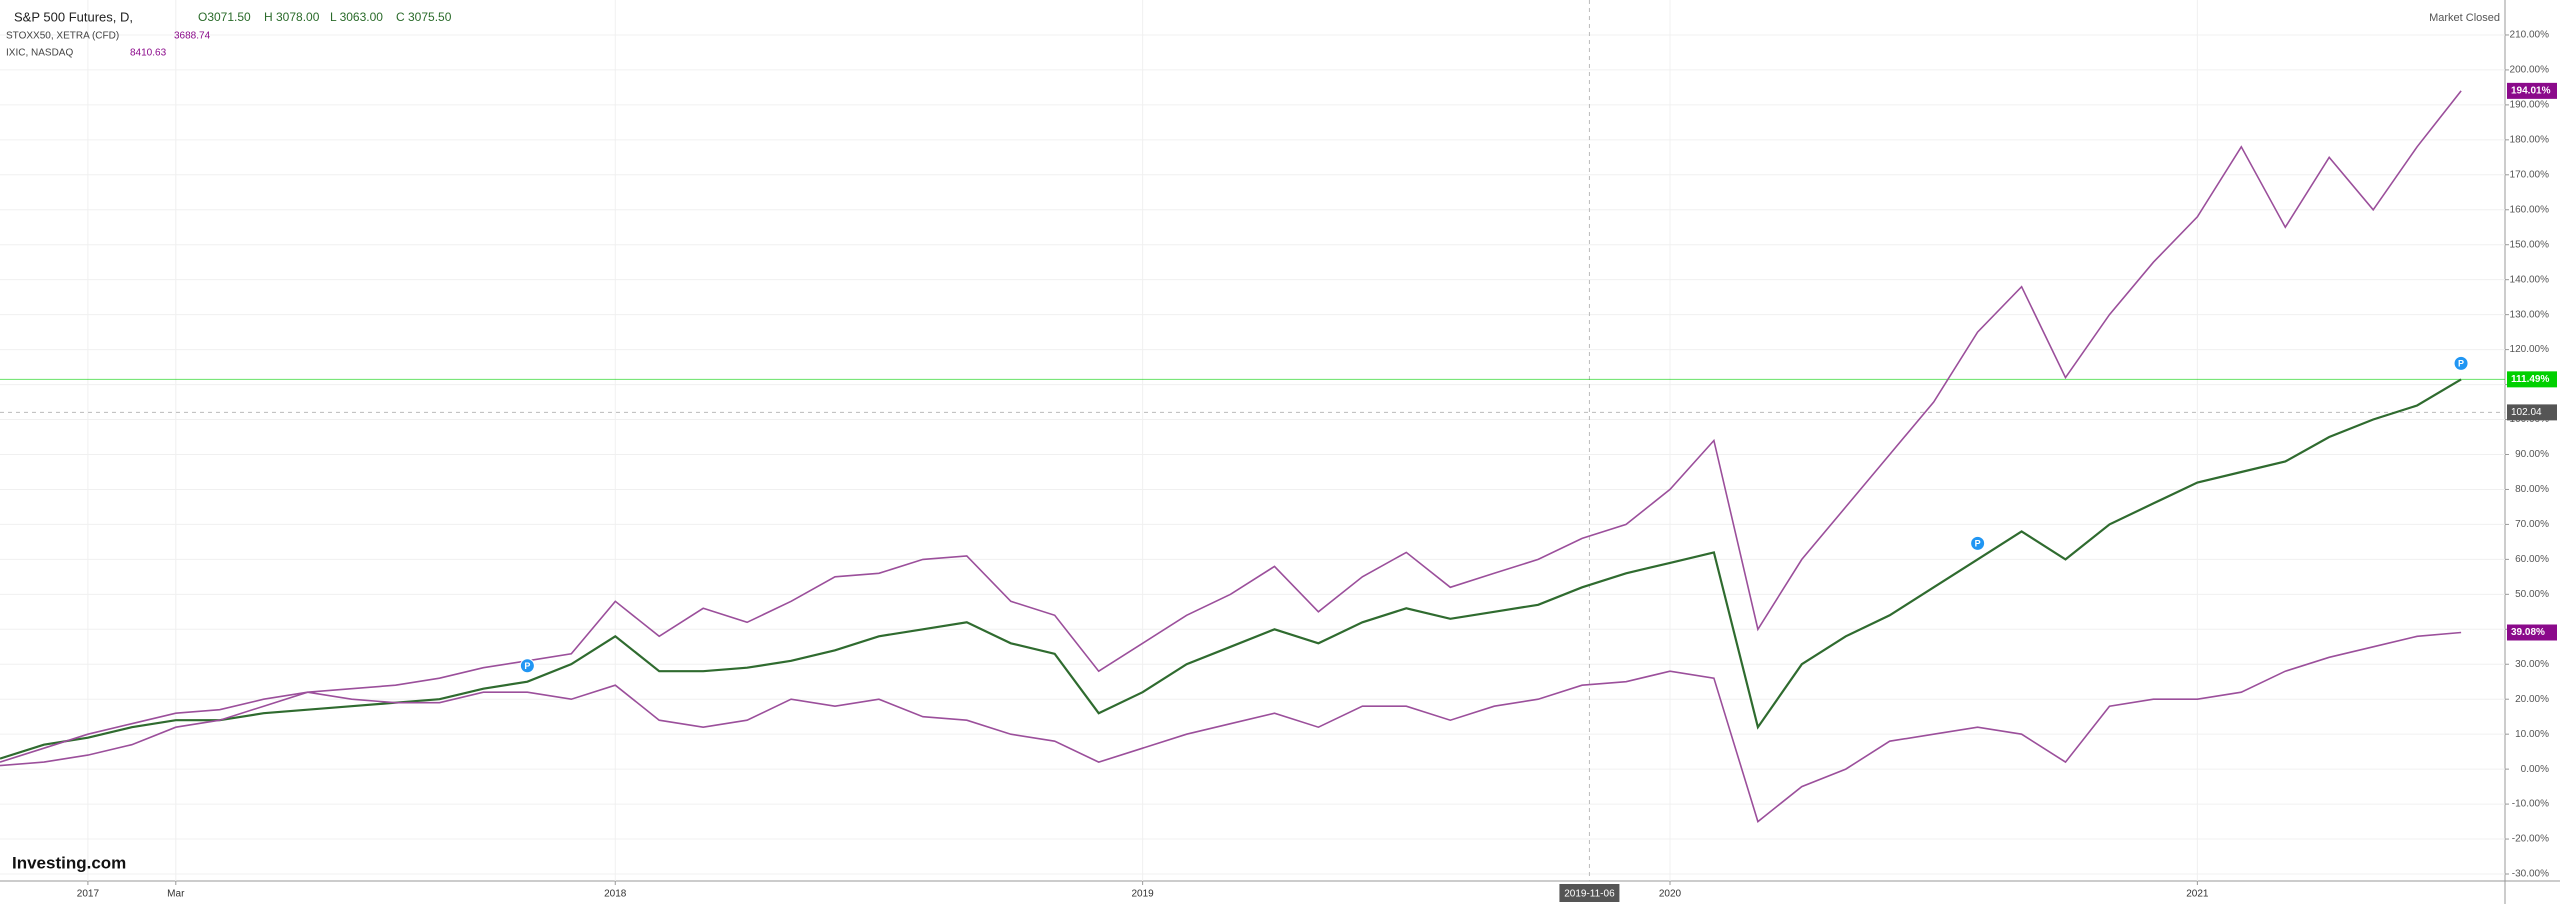 The image size is (2560, 904). What do you see at coordinates (2526, 412) in the screenshot?
I see `crosshair-y-label: 102.04` at bounding box center [2526, 412].